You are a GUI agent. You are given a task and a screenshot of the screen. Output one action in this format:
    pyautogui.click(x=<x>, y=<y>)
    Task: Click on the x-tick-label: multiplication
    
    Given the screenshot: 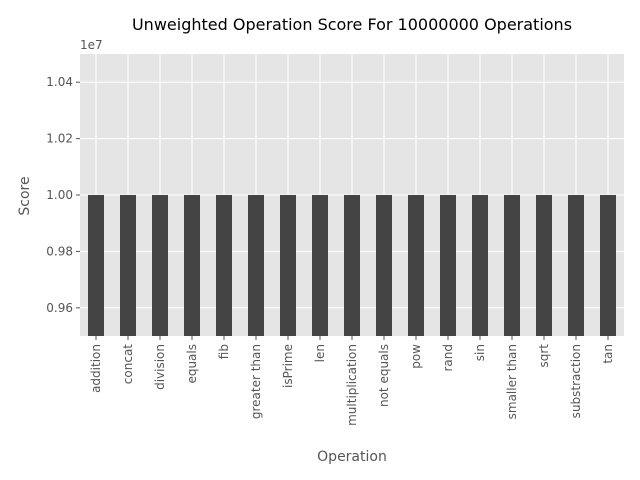 What is the action you would take?
    pyautogui.click(x=352, y=385)
    